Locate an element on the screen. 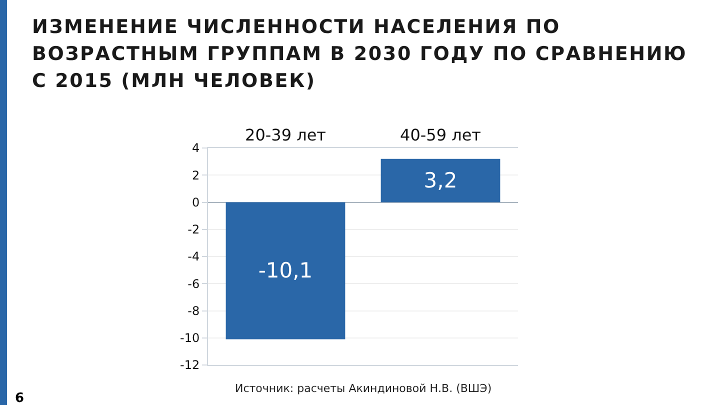 The width and height of the screenshot is (720, 405). text: 6 is located at coordinates (19, 398).